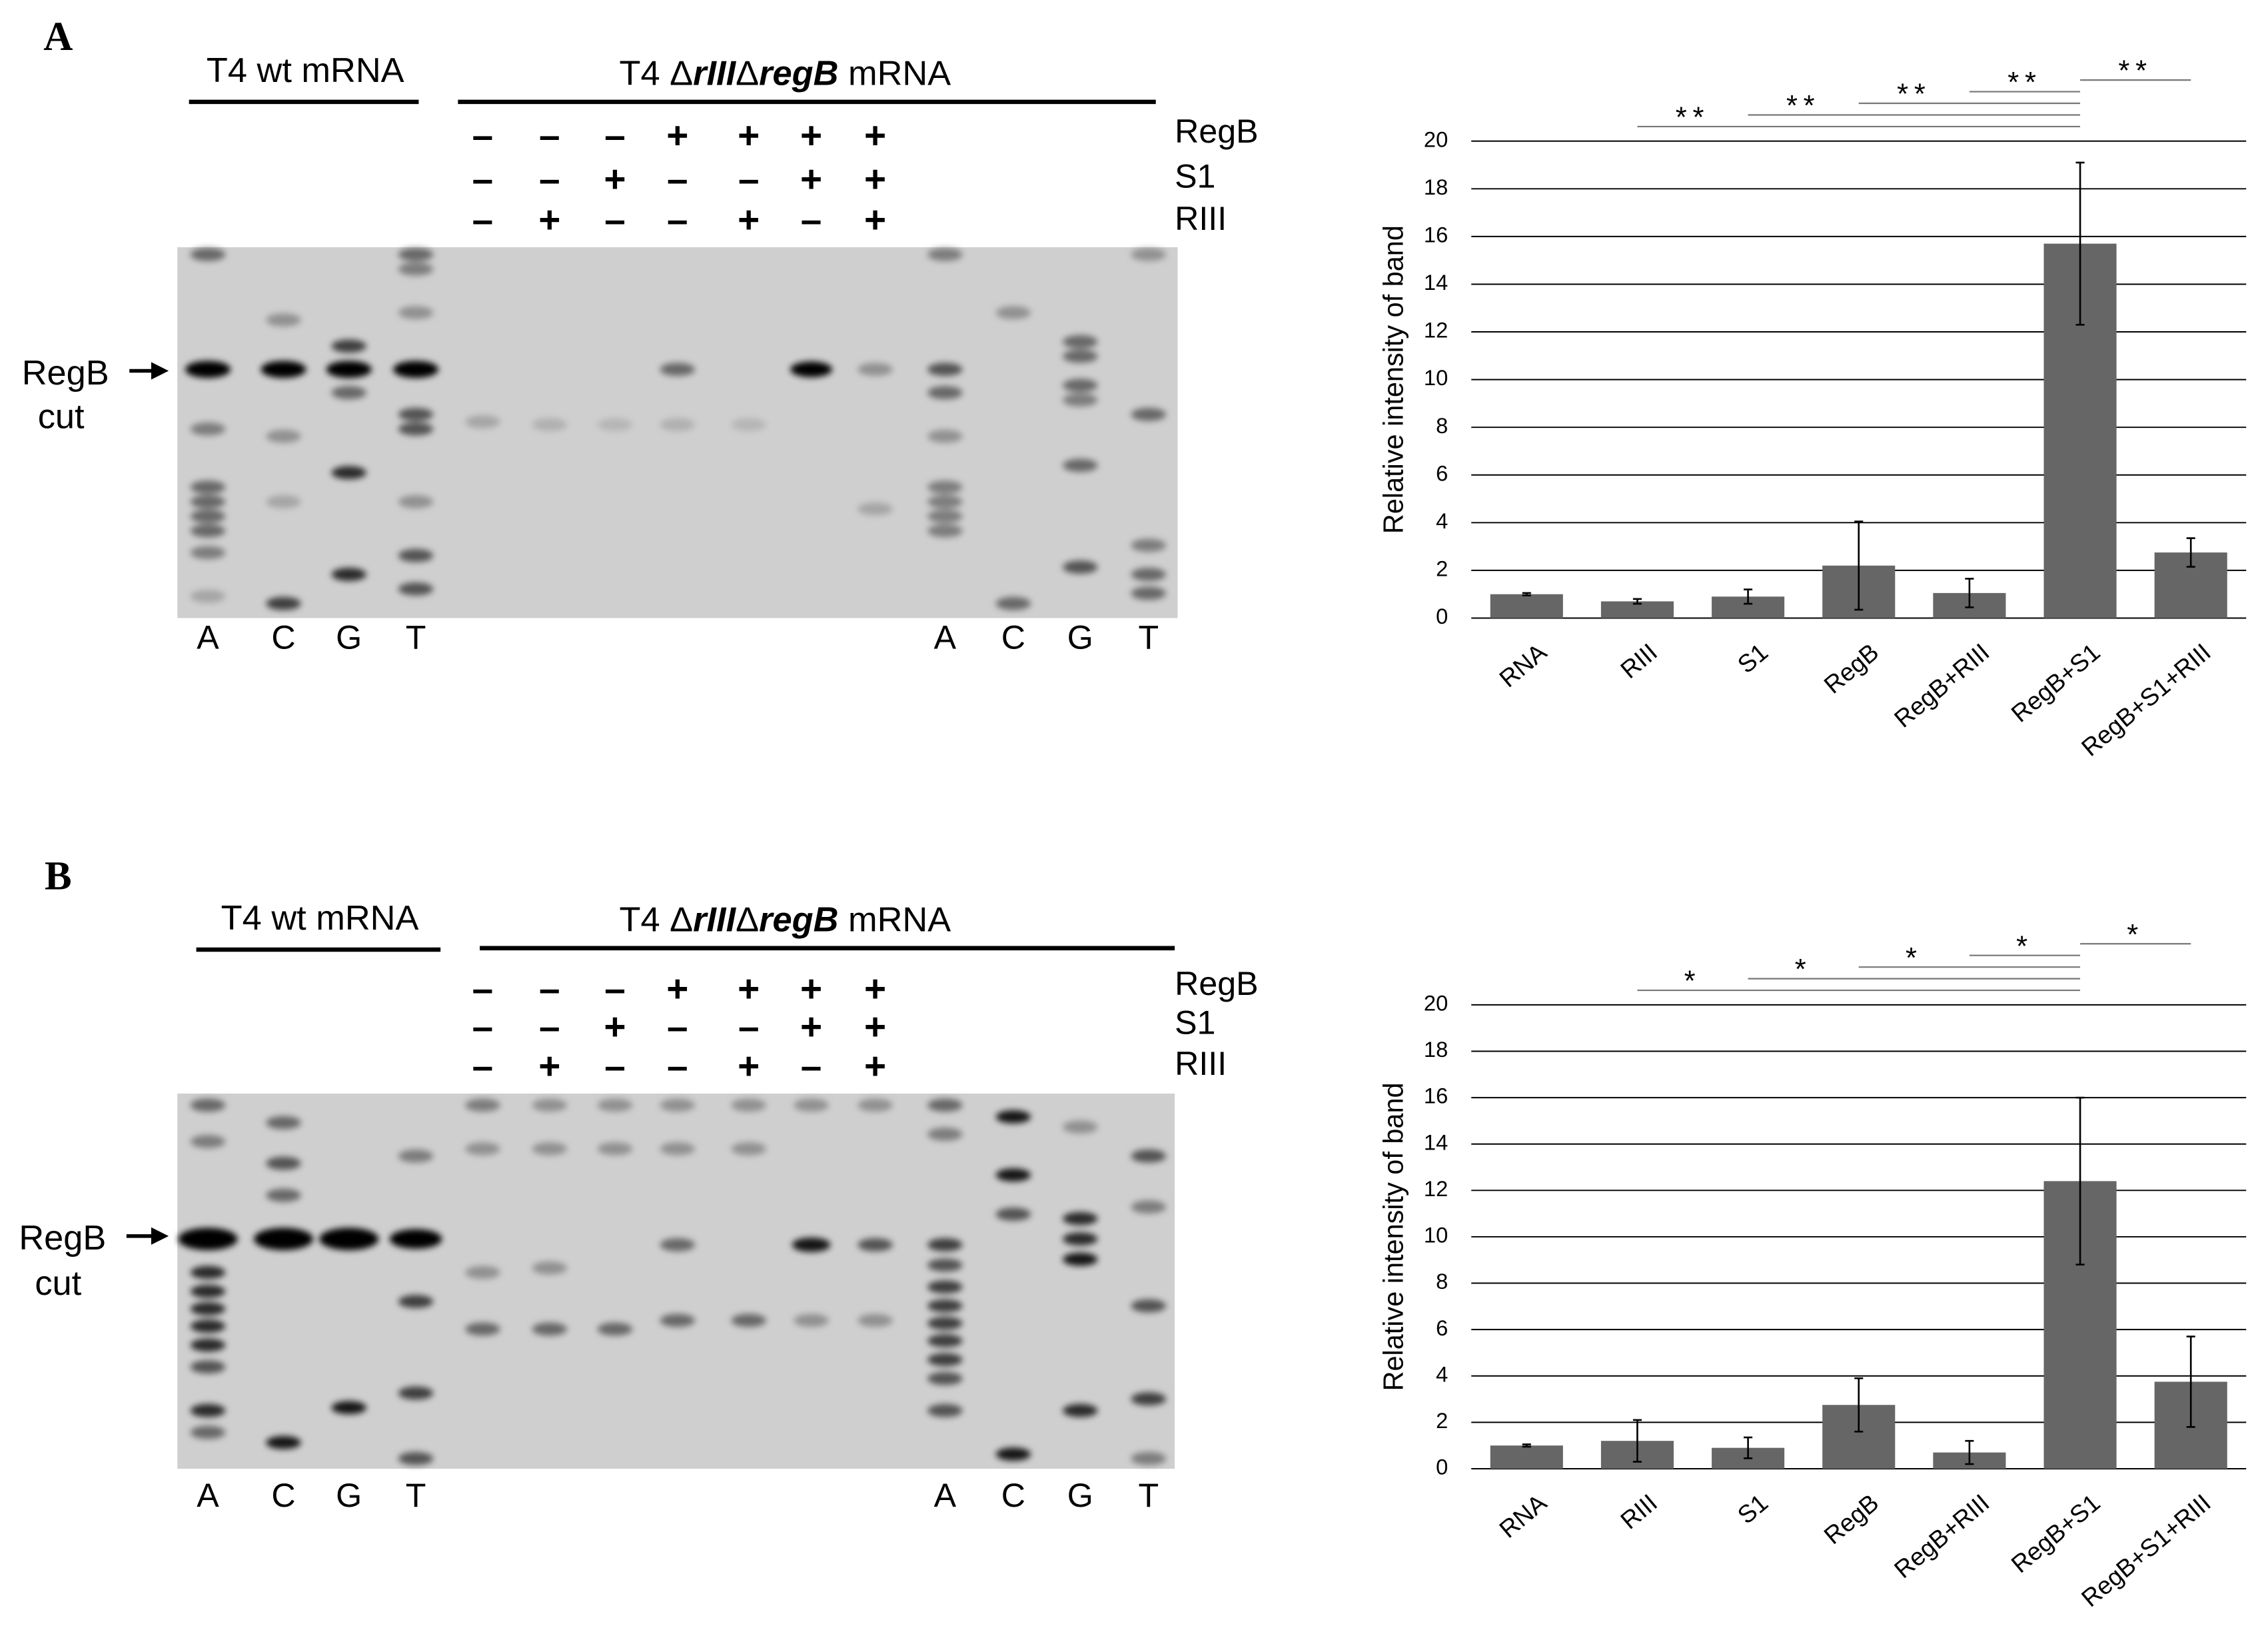 Image resolution: width=2268 pixels, height=1636 pixels. Describe the element at coordinates (1638, 1511) in the screenshot. I see `x-tick-label: RIII` at that location.